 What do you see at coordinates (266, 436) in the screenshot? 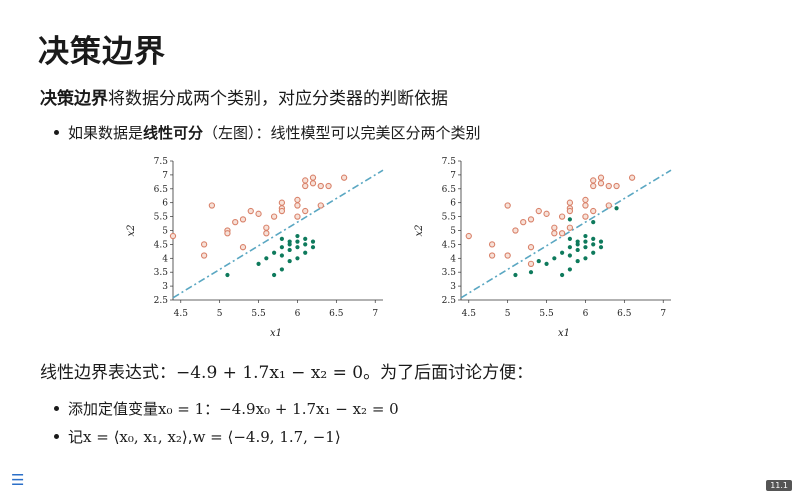
I see `bullet4-math2: w = ⟨−4.9, 1.7, −1⟩` at bounding box center [266, 436].